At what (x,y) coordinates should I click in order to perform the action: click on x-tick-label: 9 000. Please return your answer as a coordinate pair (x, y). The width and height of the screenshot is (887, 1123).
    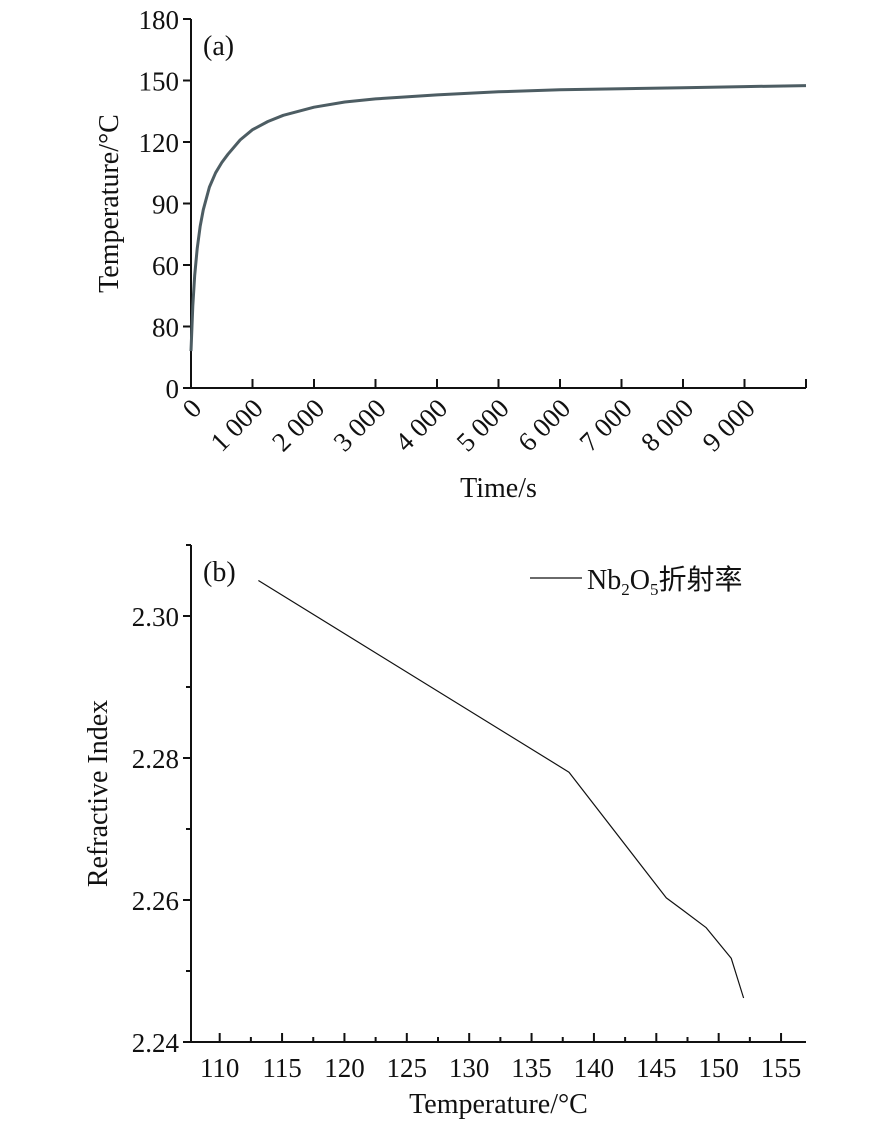
    Looking at the image, I should click on (729, 425).